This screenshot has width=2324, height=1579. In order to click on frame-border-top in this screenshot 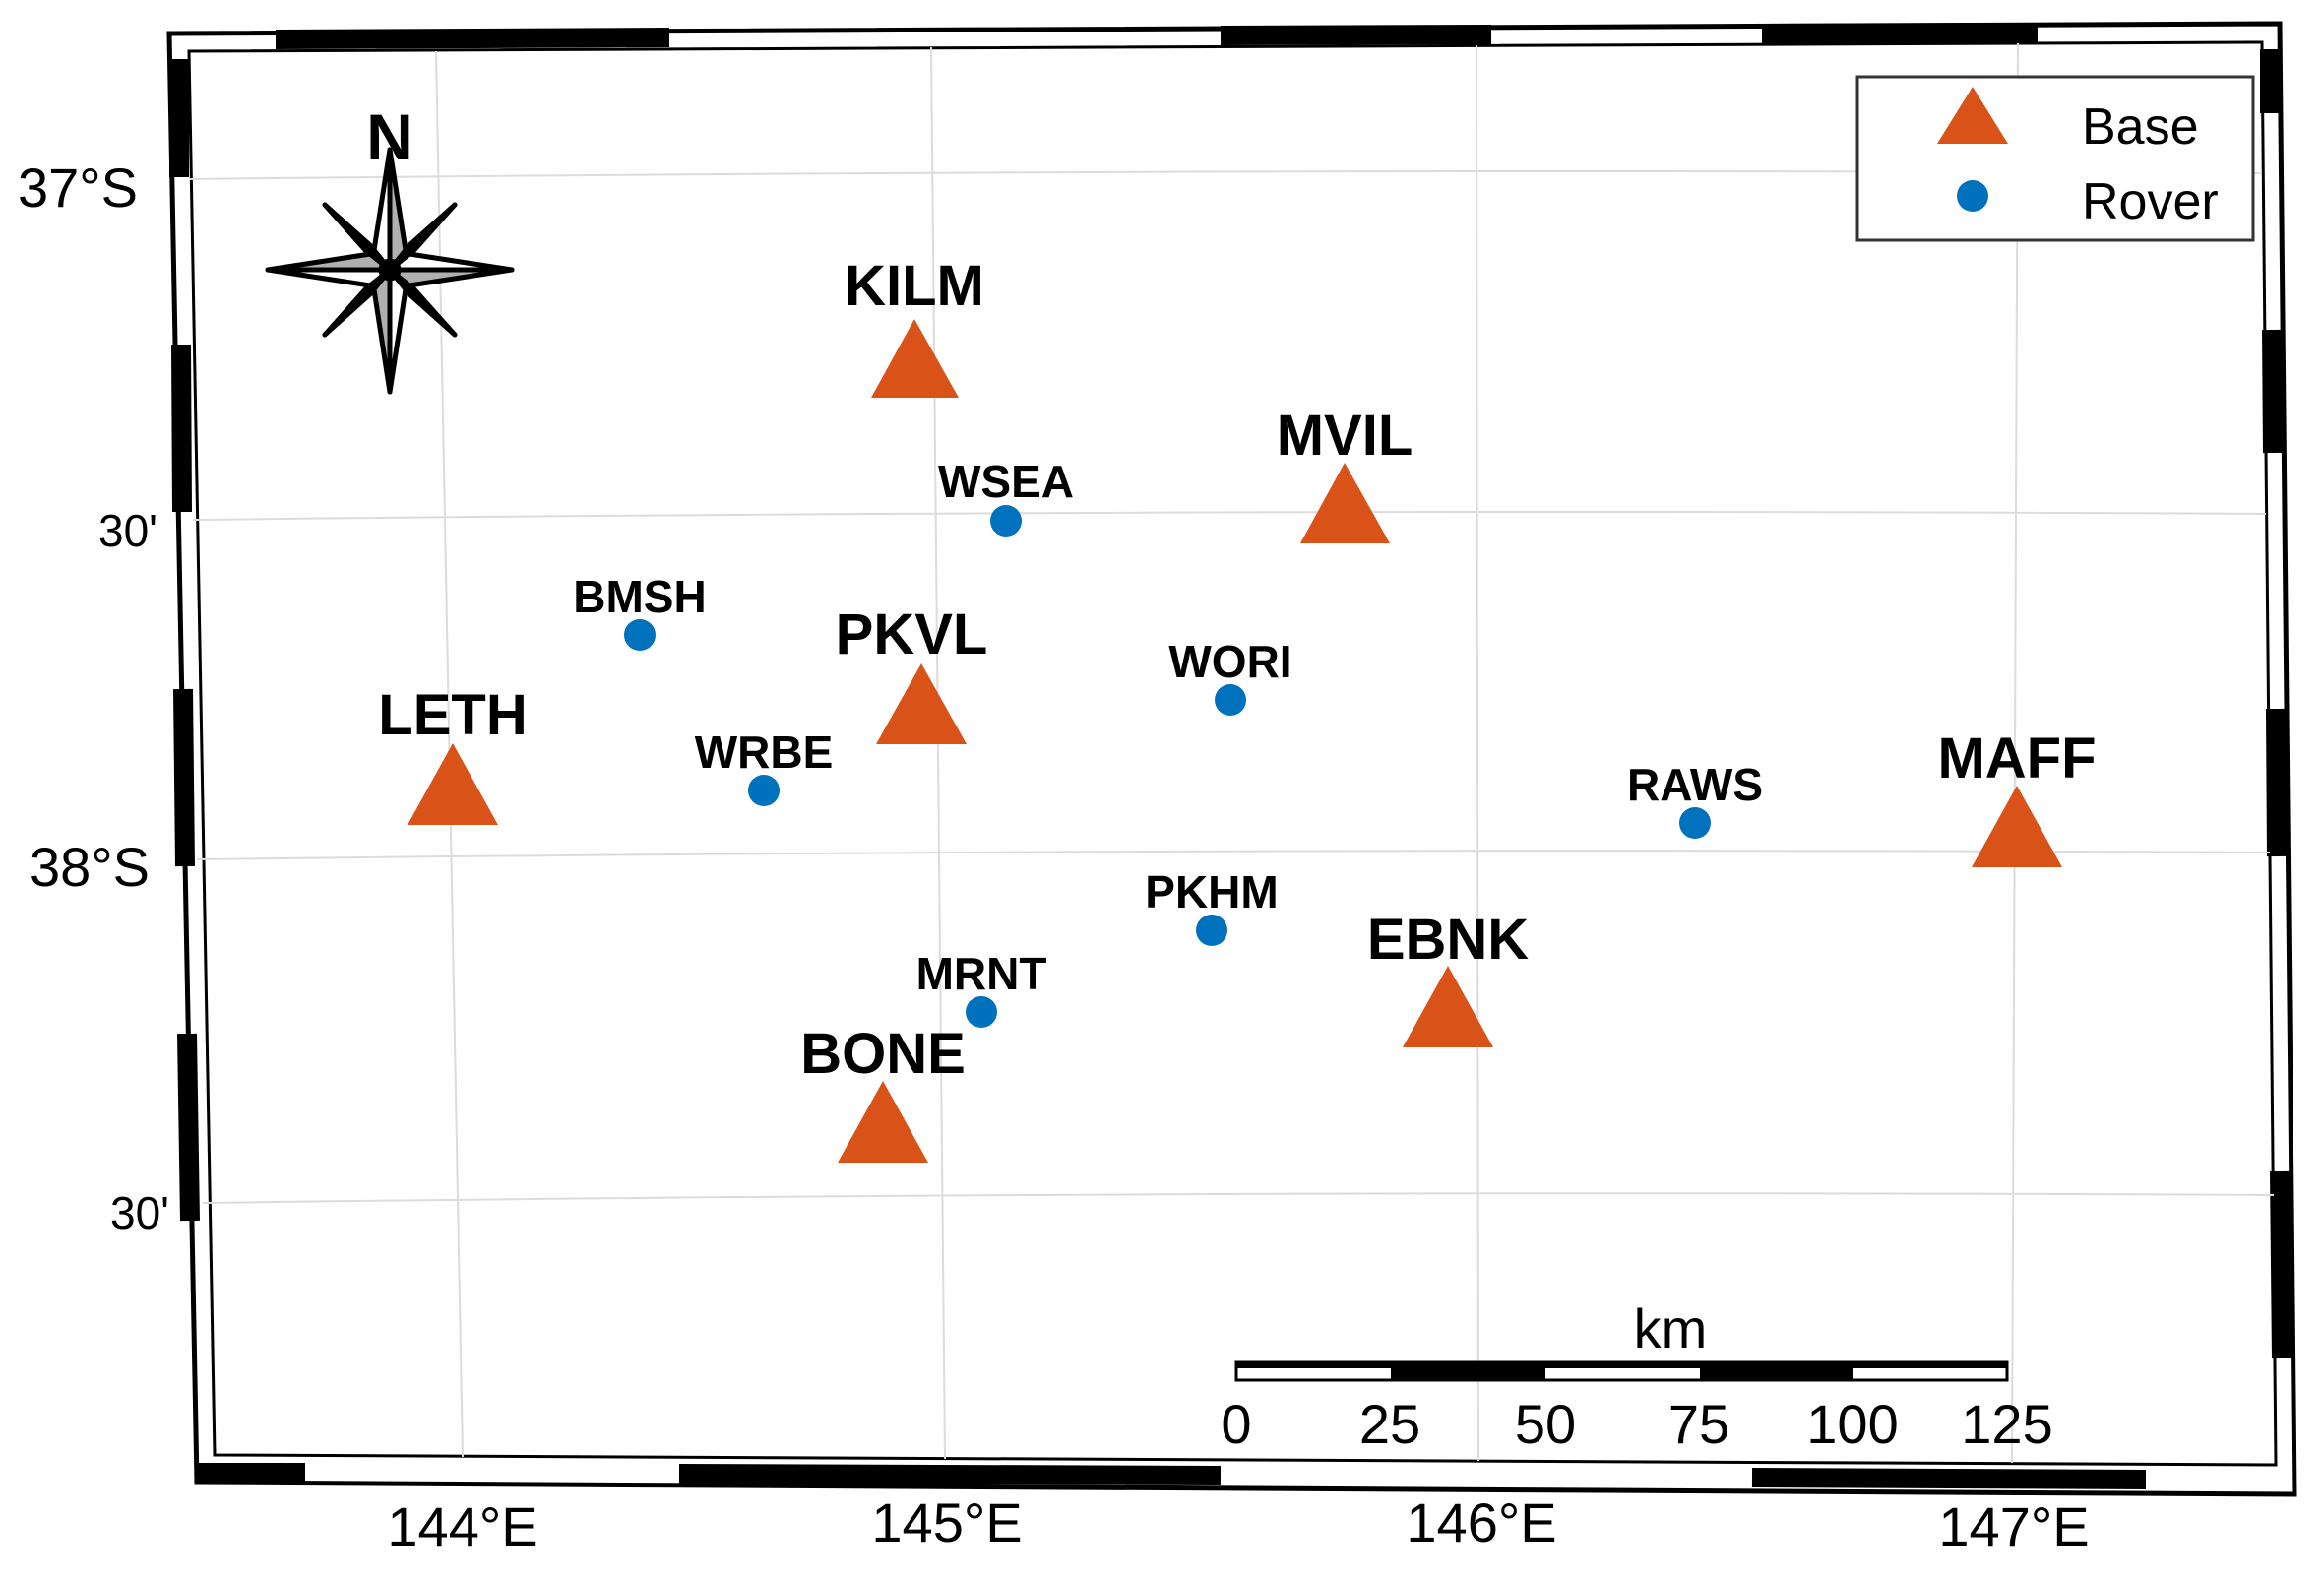, I will do `click(1157, 36)`.